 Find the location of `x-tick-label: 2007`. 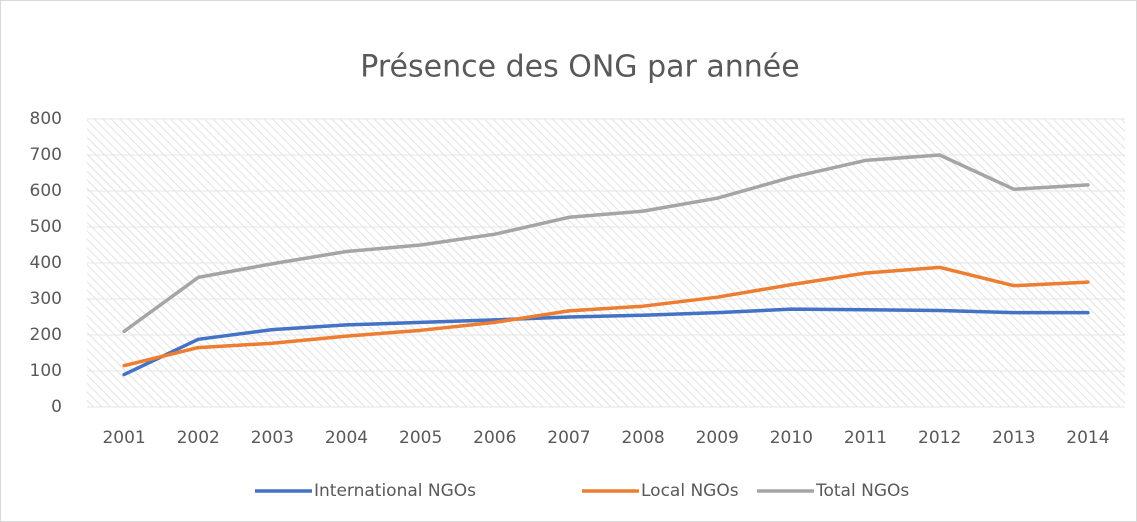

x-tick-label: 2007 is located at coordinates (568, 438).